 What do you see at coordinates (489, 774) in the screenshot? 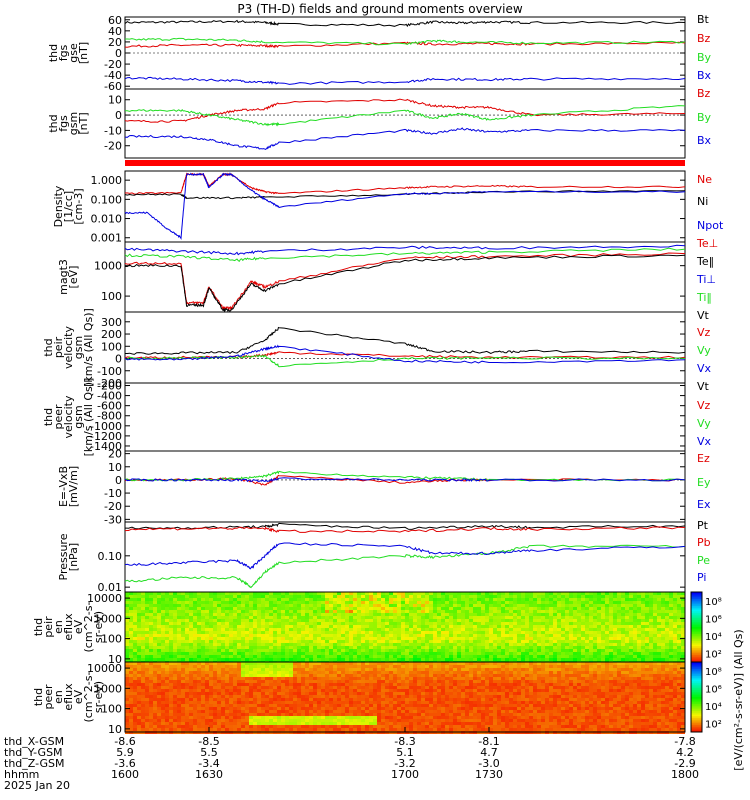
I see `x-tick-label: 1730` at bounding box center [489, 774].